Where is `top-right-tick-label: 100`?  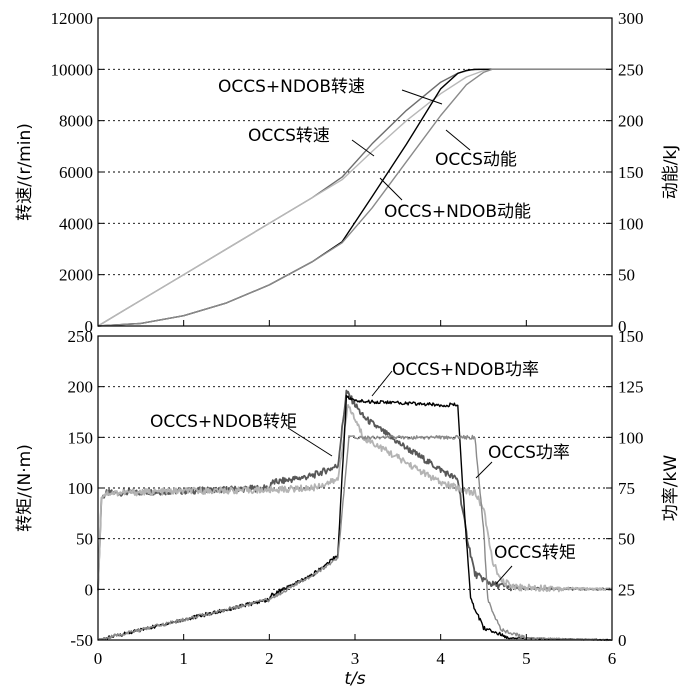
top-right-tick-label: 100 is located at coordinates (631, 223).